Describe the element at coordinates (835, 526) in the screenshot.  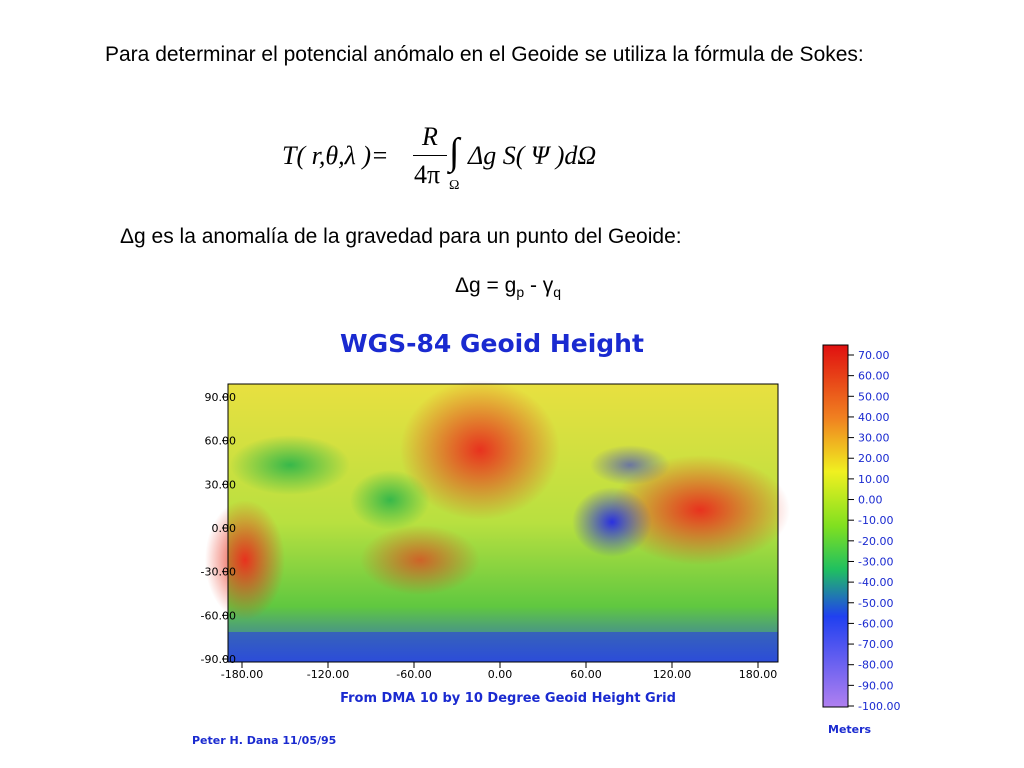
I see `colorbar` at that location.